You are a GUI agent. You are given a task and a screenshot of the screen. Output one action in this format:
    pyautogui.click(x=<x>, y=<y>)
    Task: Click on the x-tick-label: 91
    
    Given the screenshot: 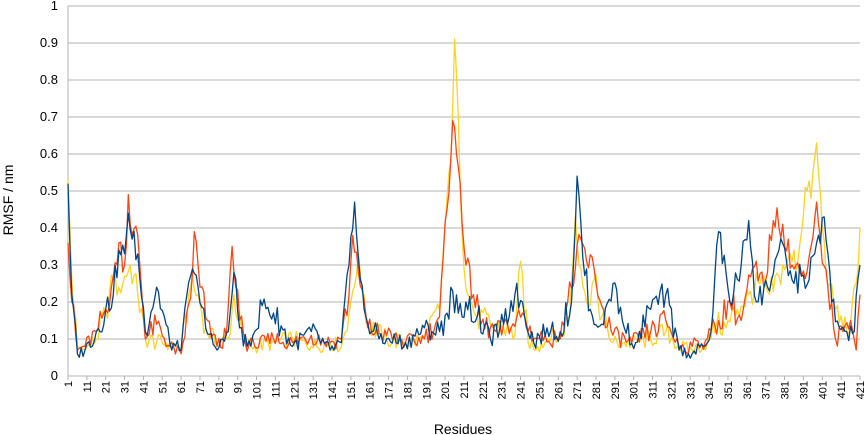 What is the action you would take?
    pyautogui.click(x=239, y=387)
    